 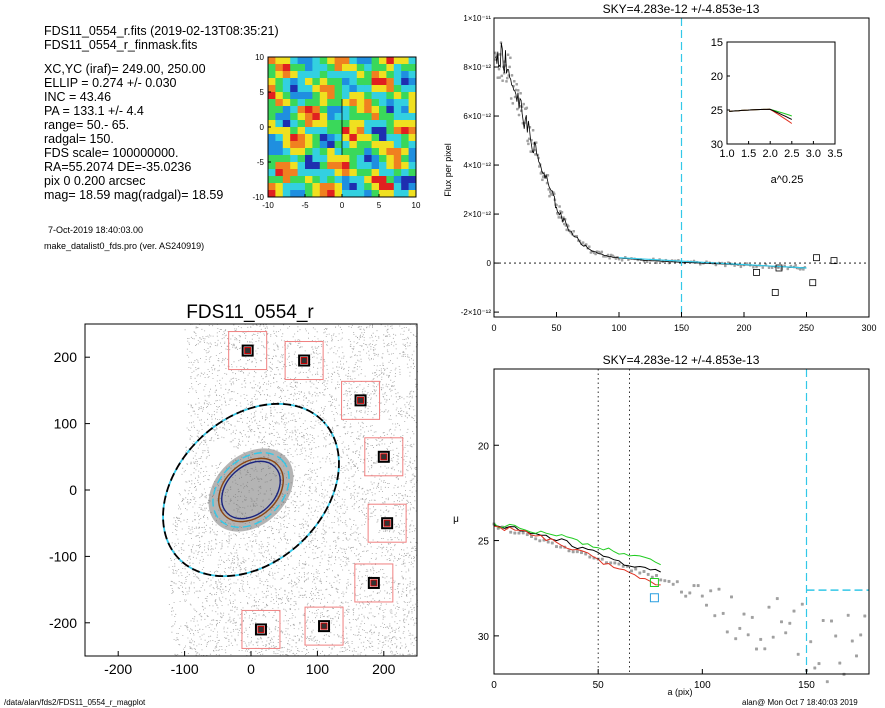 I want to click on map-ytick-label: 5, so click(x=262, y=92).